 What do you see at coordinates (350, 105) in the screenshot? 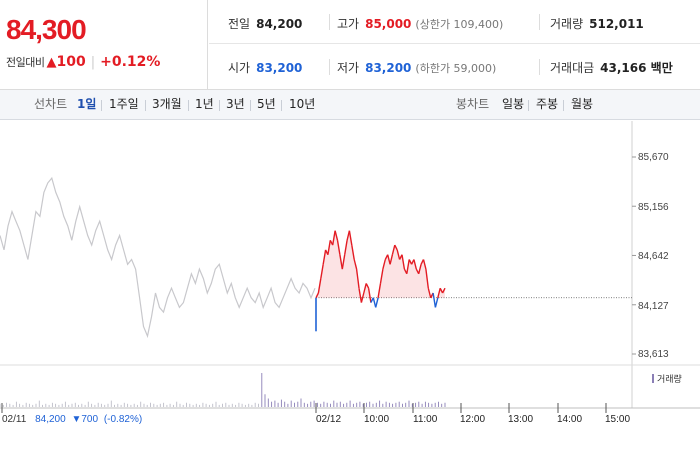
I see `chart-toolbar: 선차트 1일 1주일 3개월 1년 3년 5년 10년 봉차트 일봉 주봉 월봉` at bounding box center [350, 105].